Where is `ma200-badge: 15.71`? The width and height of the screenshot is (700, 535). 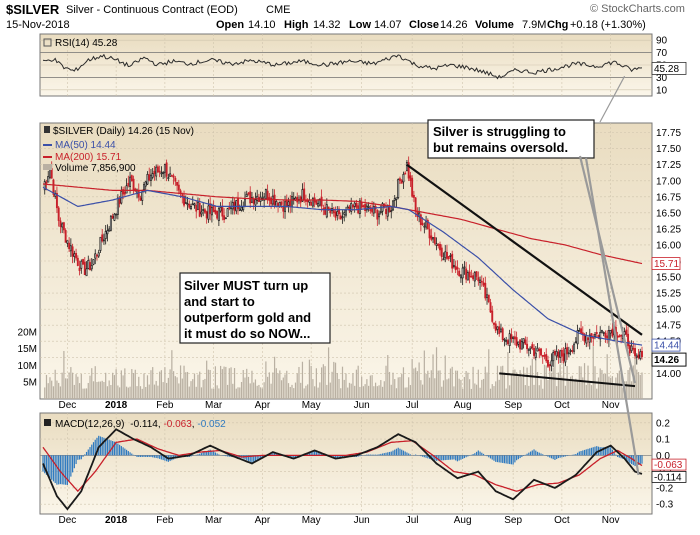 ma200-badge: 15.71 is located at coordinates (666, 264).